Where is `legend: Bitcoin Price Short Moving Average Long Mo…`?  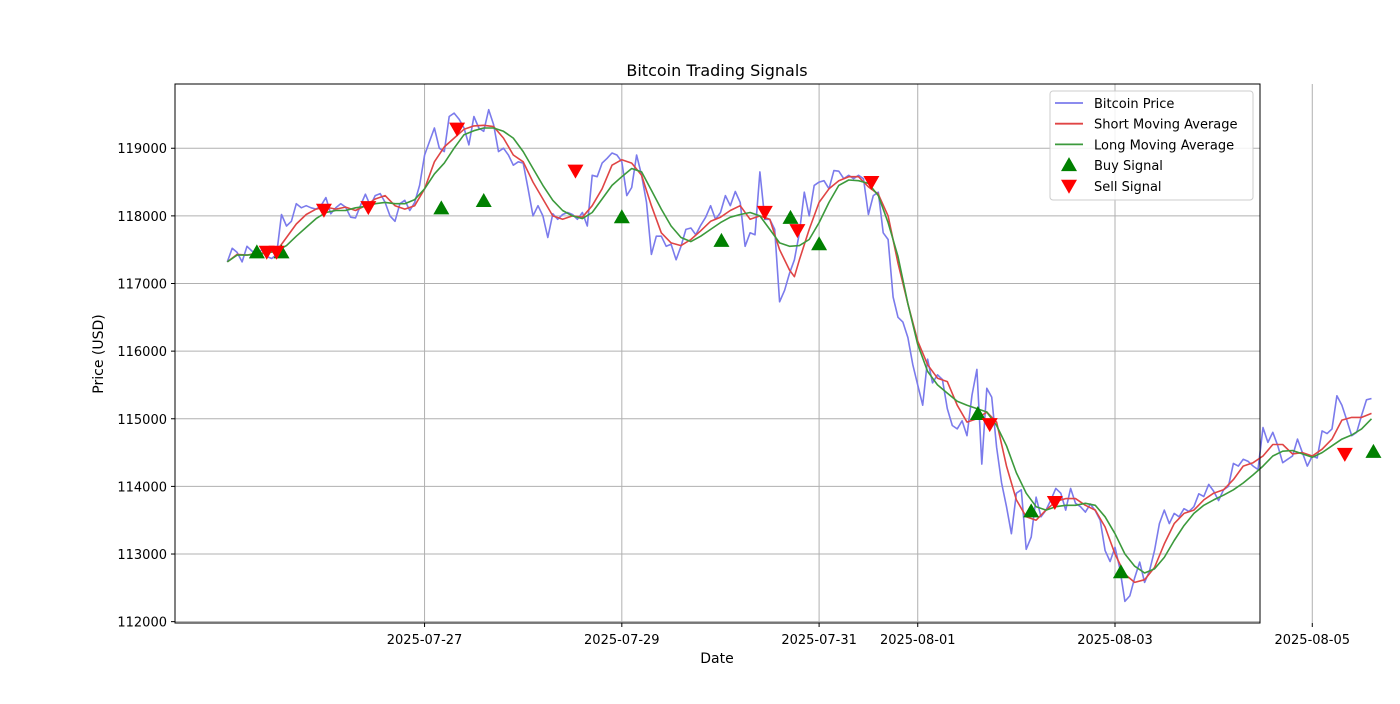
legend: Bitcoin Price Short Moving Average Long Mo… is located at coordinates (1151, 145).